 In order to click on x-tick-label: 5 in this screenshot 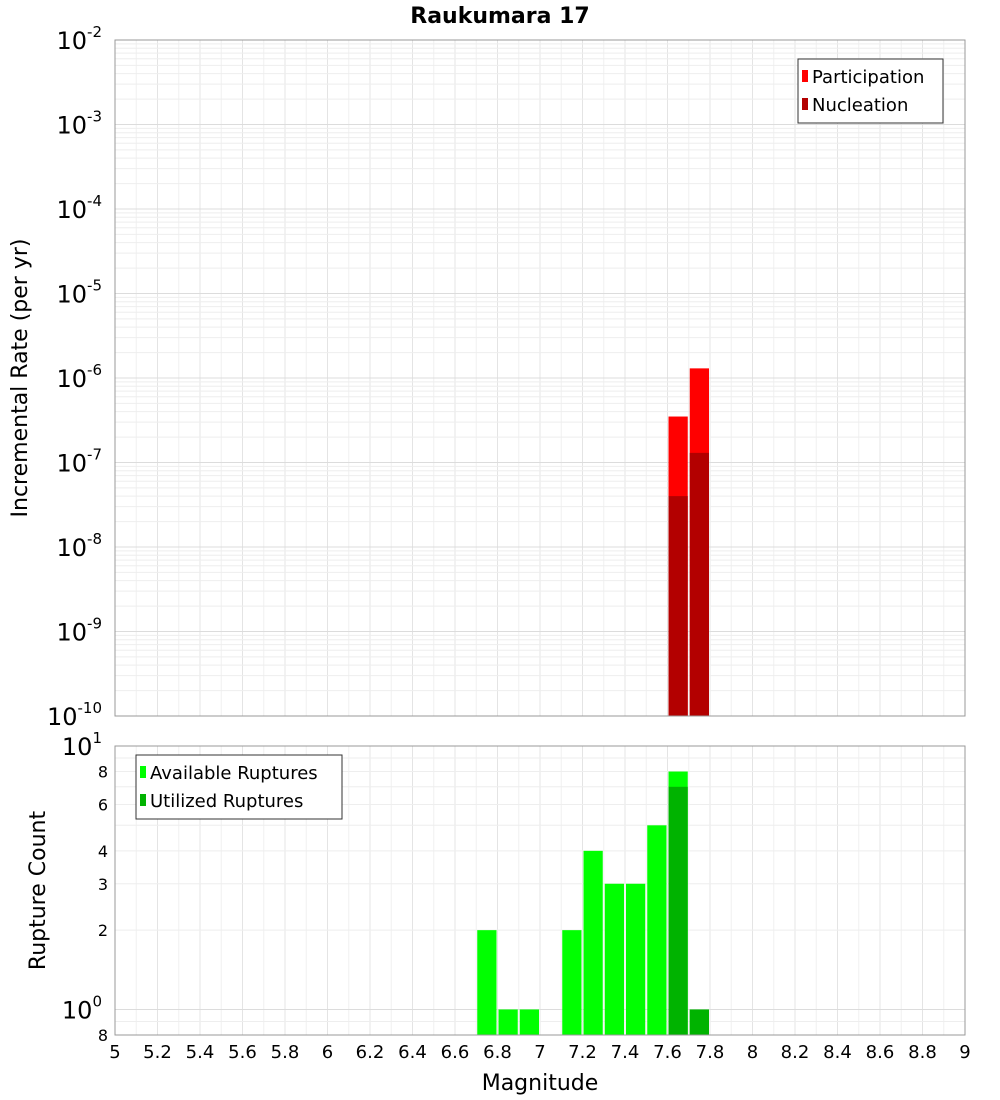, I will do `click(114, 1052)`.